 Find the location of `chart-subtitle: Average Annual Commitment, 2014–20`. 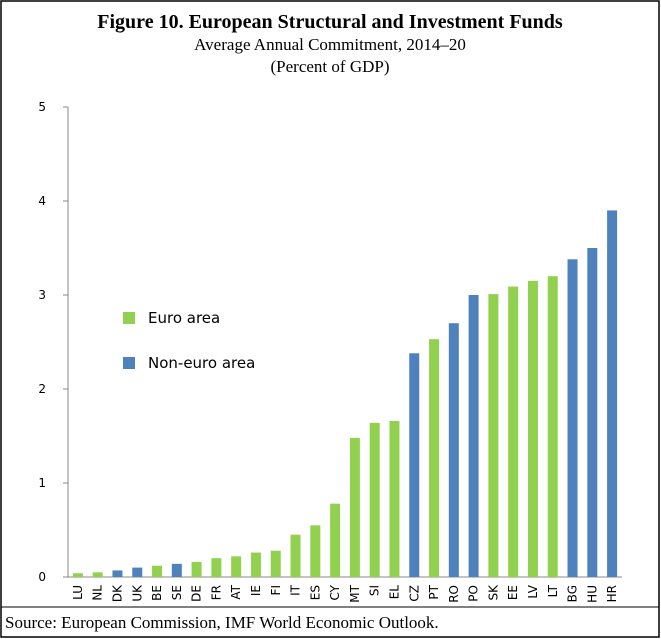

chart-subtitle: Average Annual Commitment, 2014–20 is located at coordinates (330, 44).